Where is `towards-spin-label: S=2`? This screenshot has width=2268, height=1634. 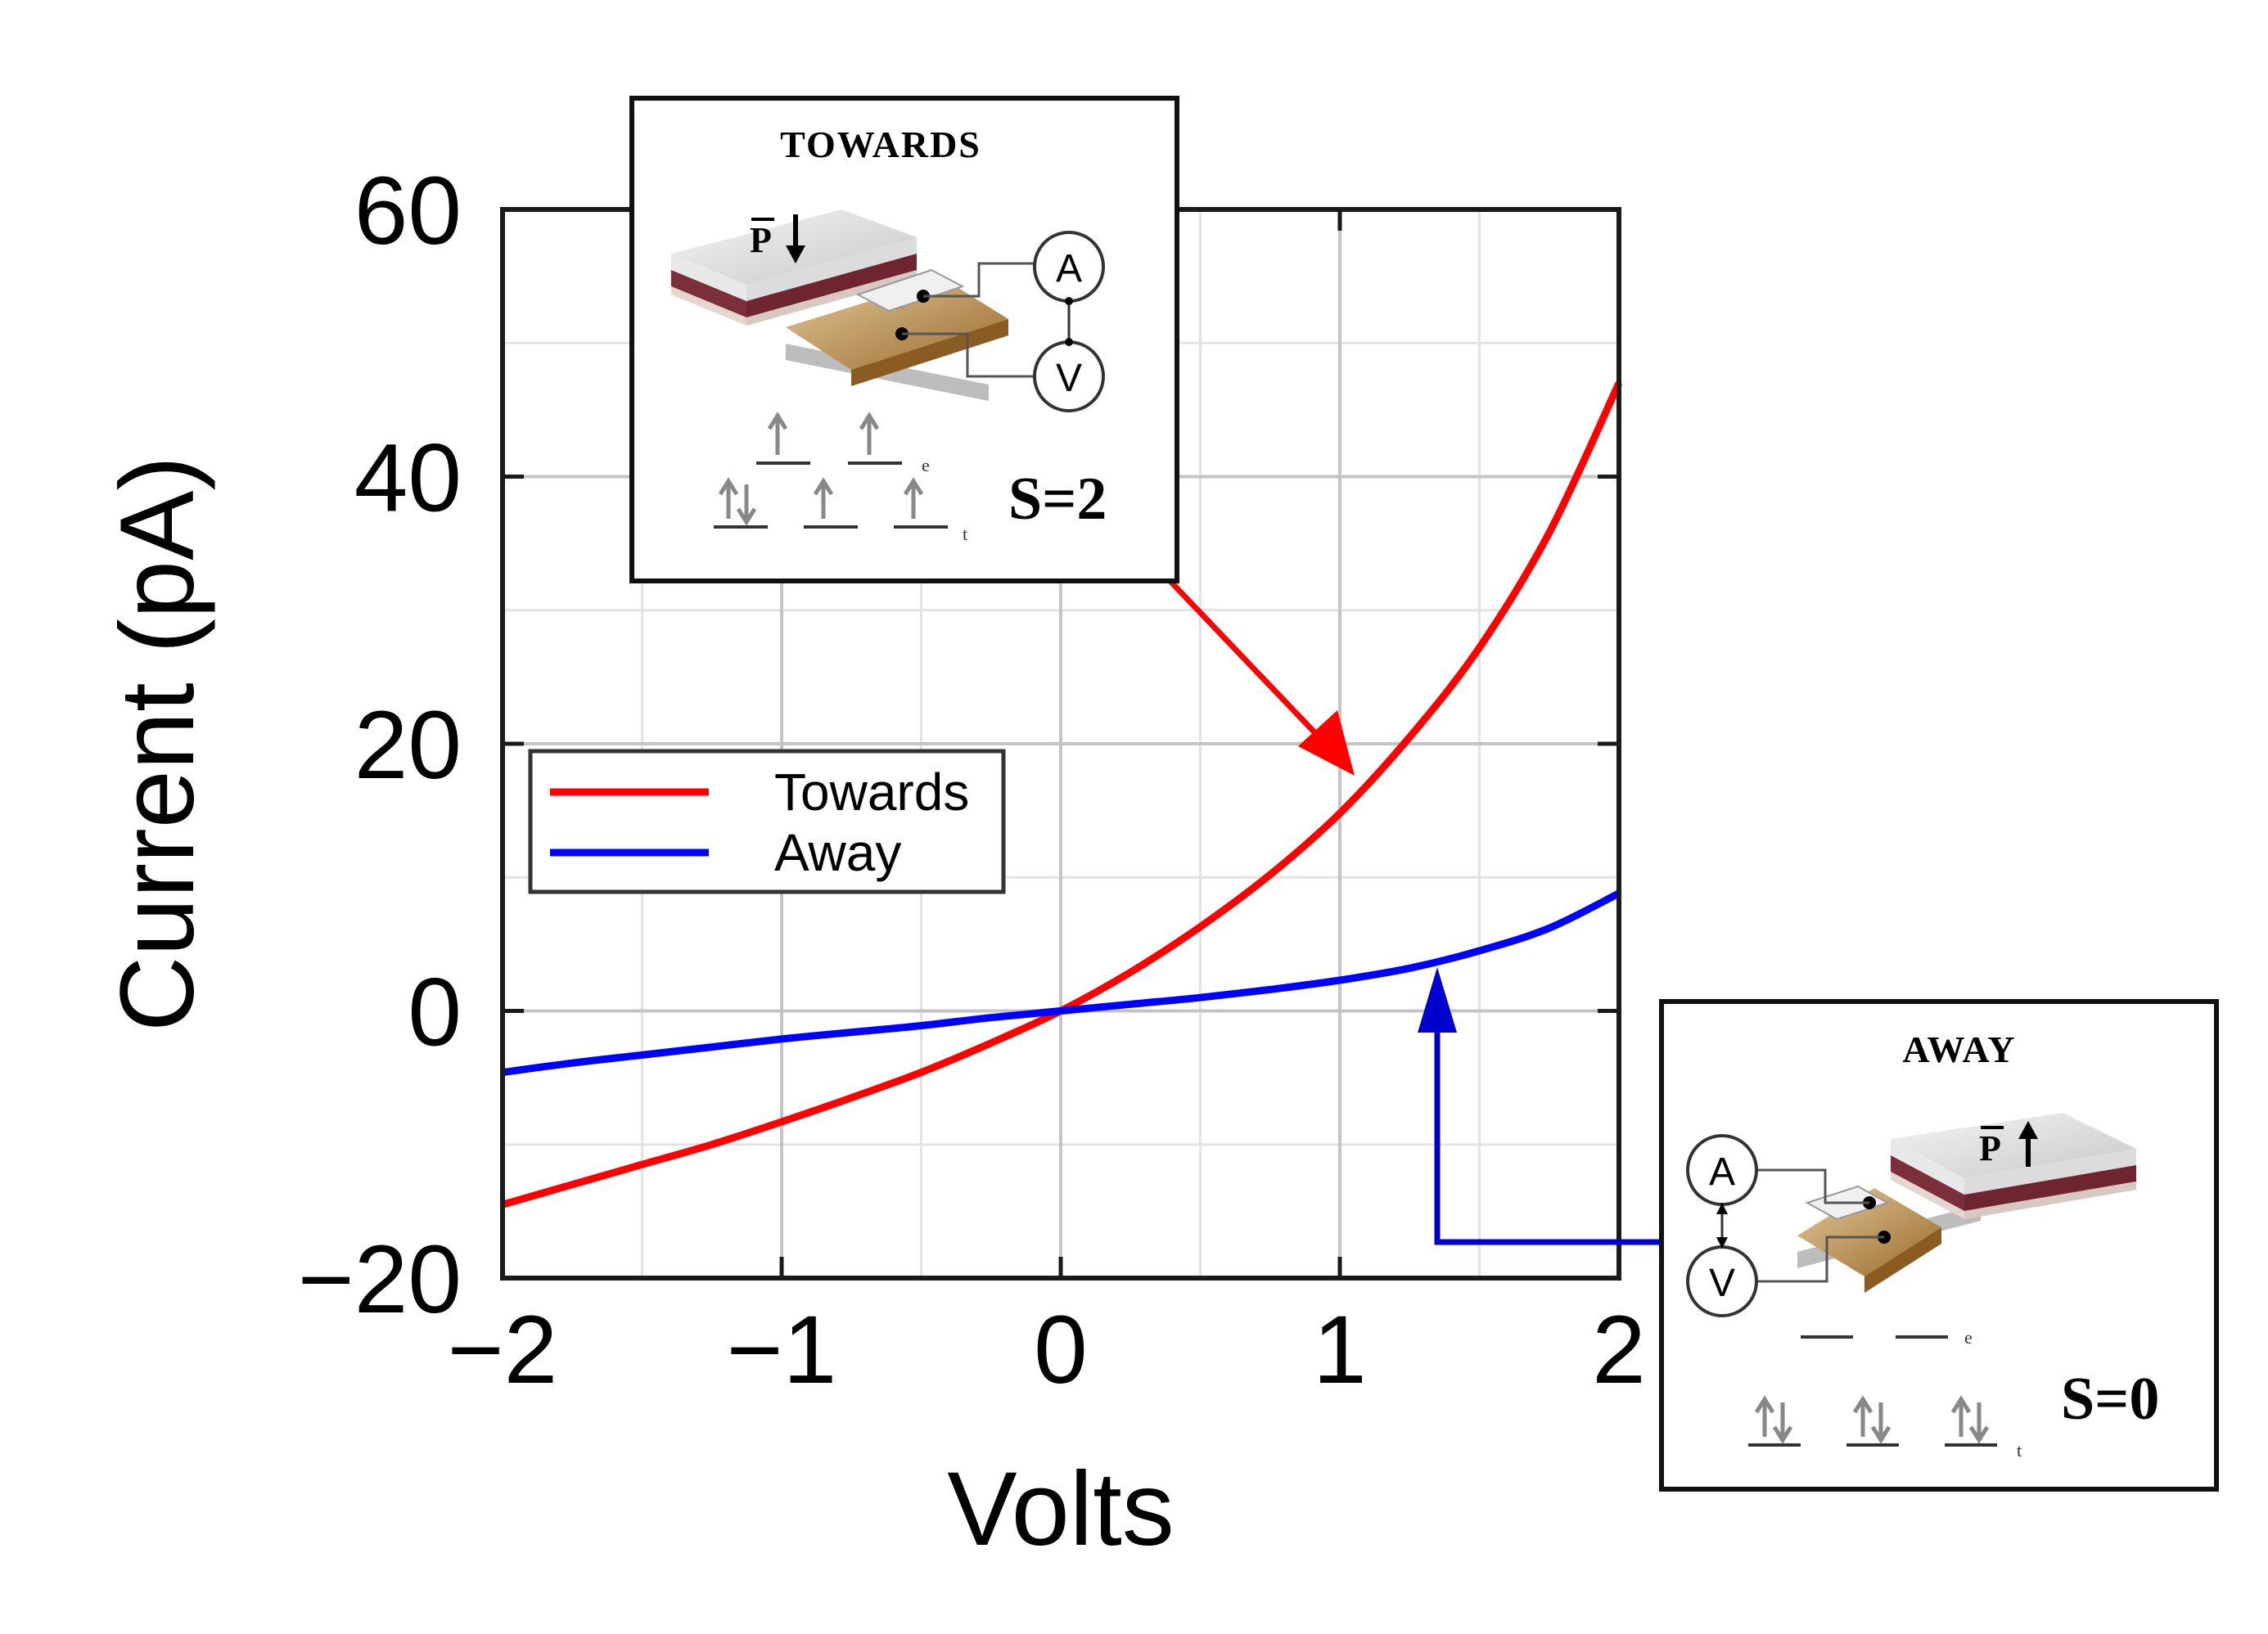 towards-spin-label: S=2 is located at coordinates (1057, 499).